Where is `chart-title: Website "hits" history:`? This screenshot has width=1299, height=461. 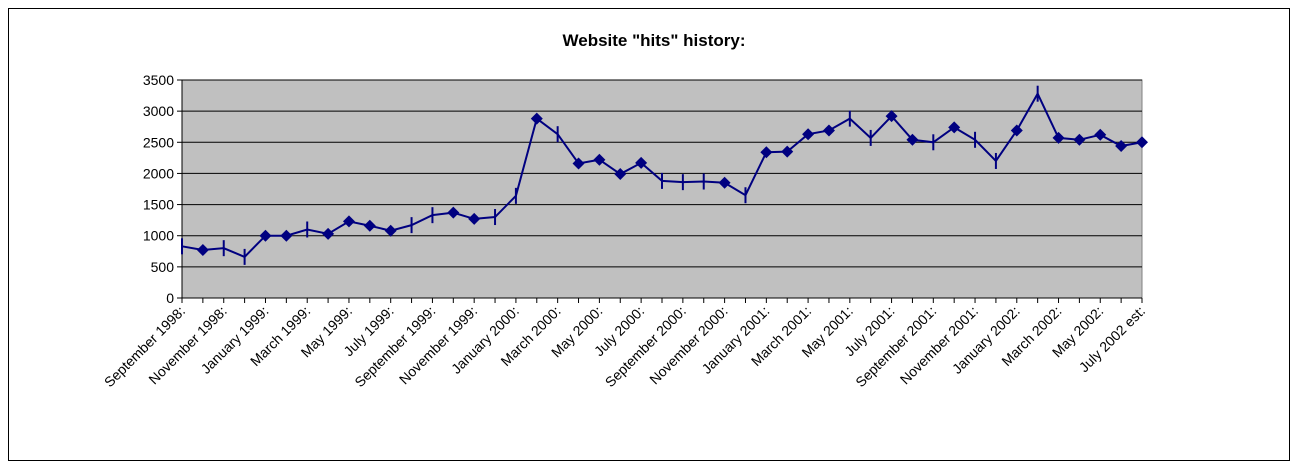 chart-title: Website "hits" history: is located at coordinates (654, 40).